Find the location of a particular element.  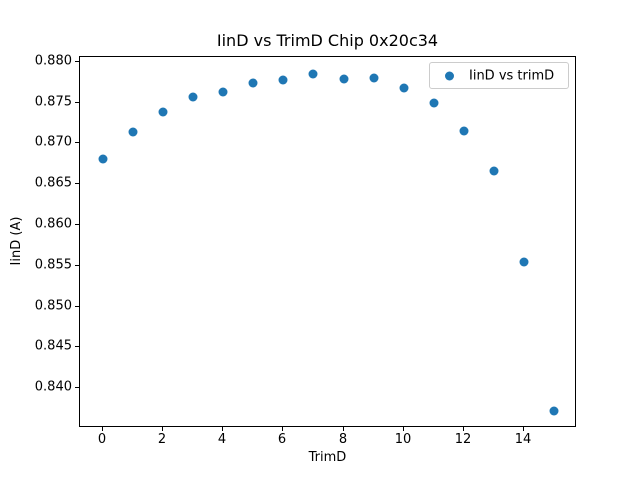

x-tick-label: 10 is located at coordinates (403, 439).